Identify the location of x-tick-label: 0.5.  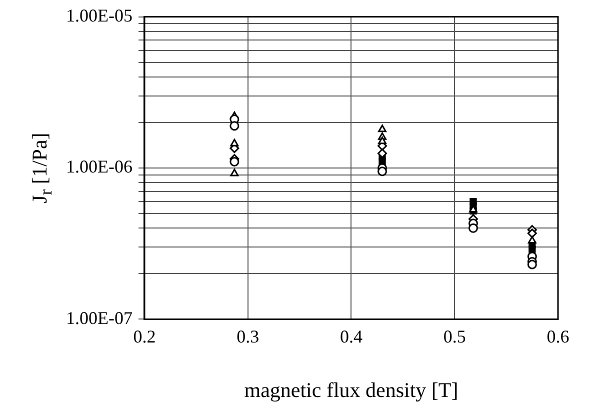
(454, 336).